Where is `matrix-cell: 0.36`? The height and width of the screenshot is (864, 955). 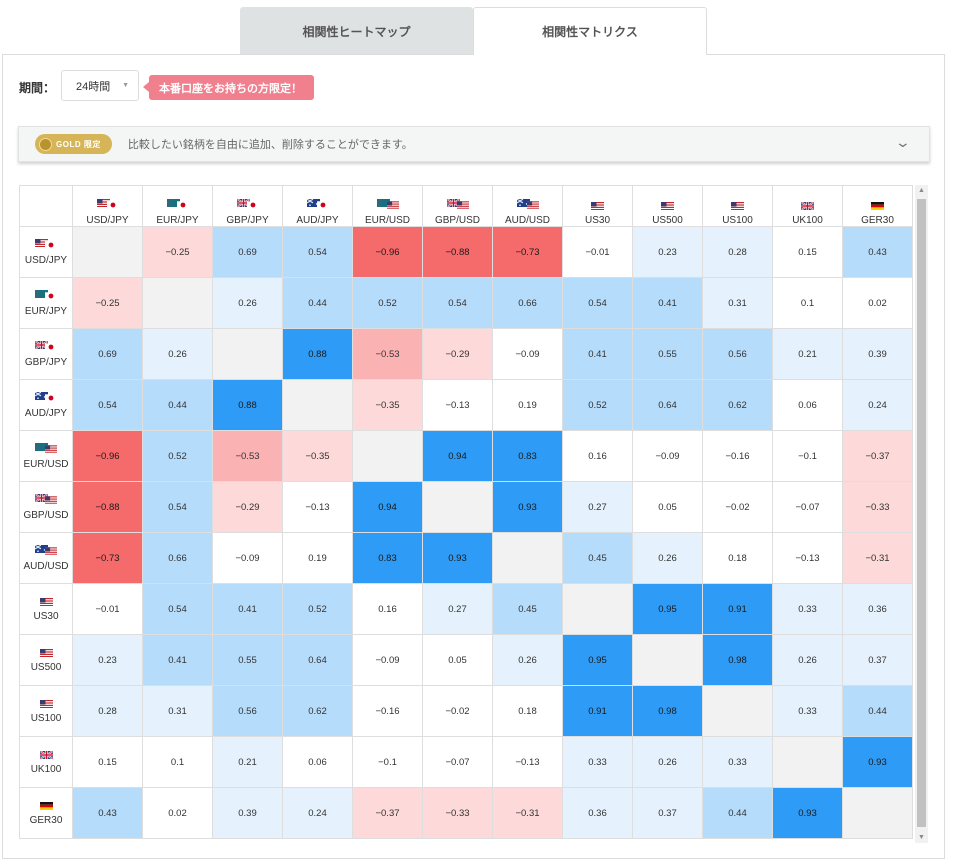
matrix-cell: 0.36 is located at coordinates (877, 609).